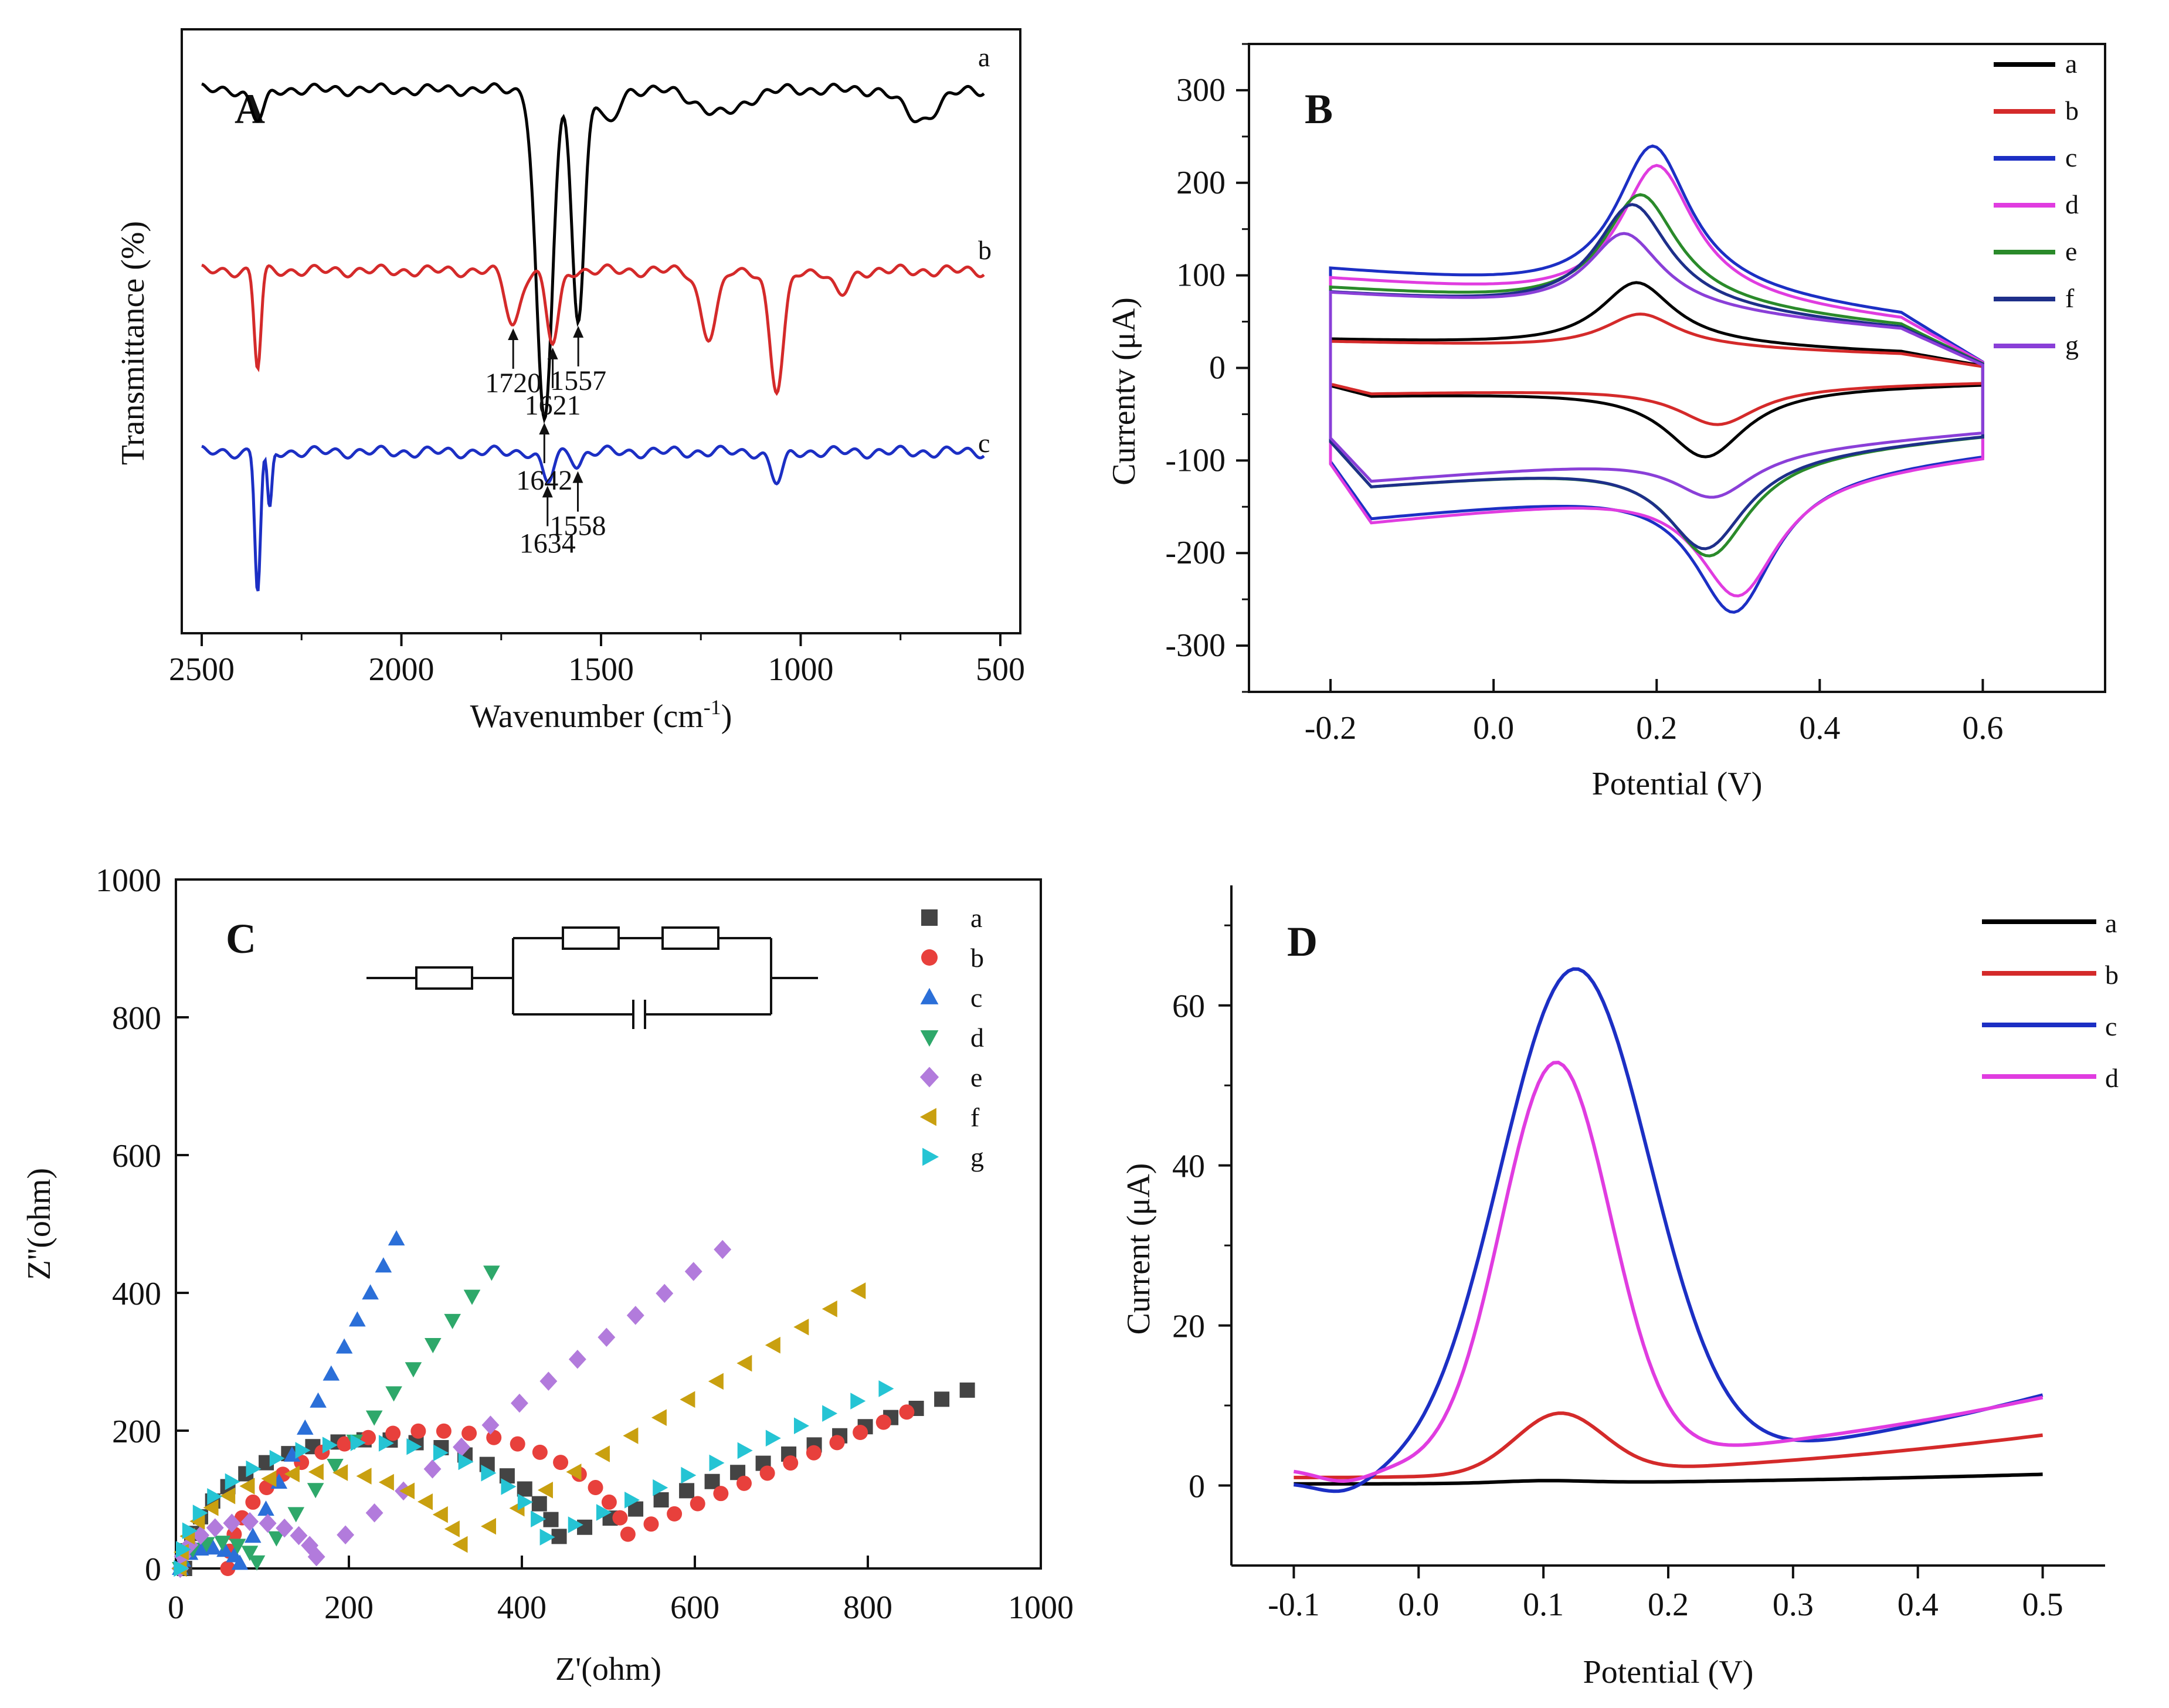  What do you see at coordinates (2072, 204) in the screenshot?
I see `legend-label-d: d` at bounding box center [2072, 204].